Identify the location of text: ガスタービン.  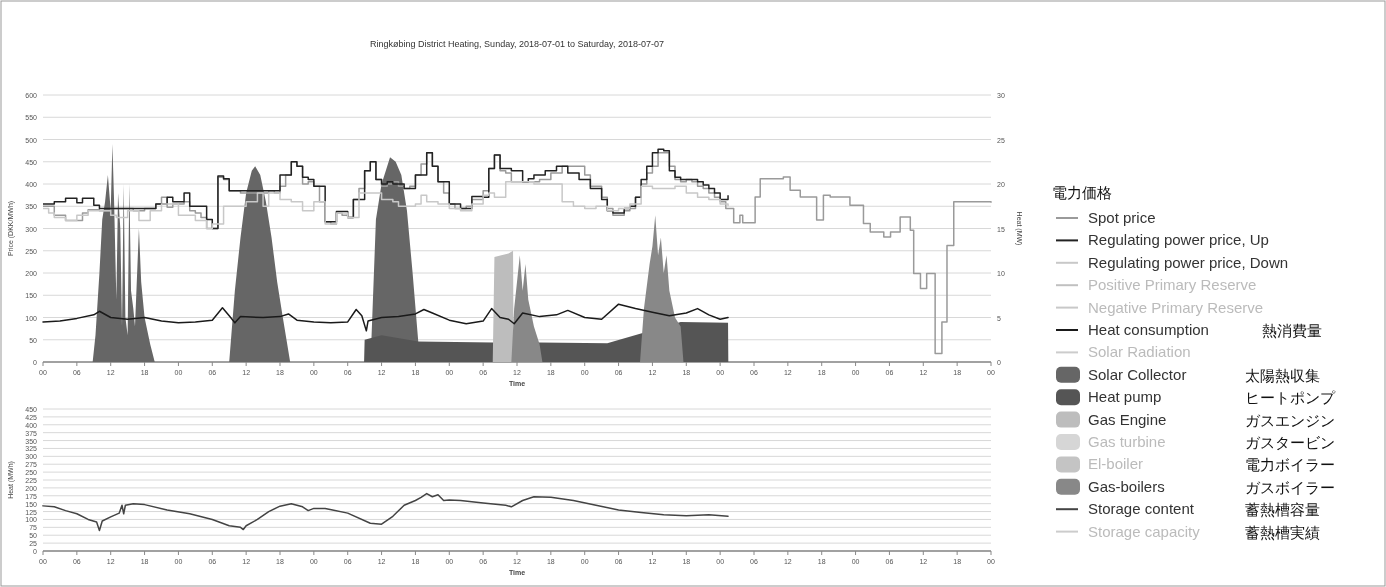
(1290, 442).